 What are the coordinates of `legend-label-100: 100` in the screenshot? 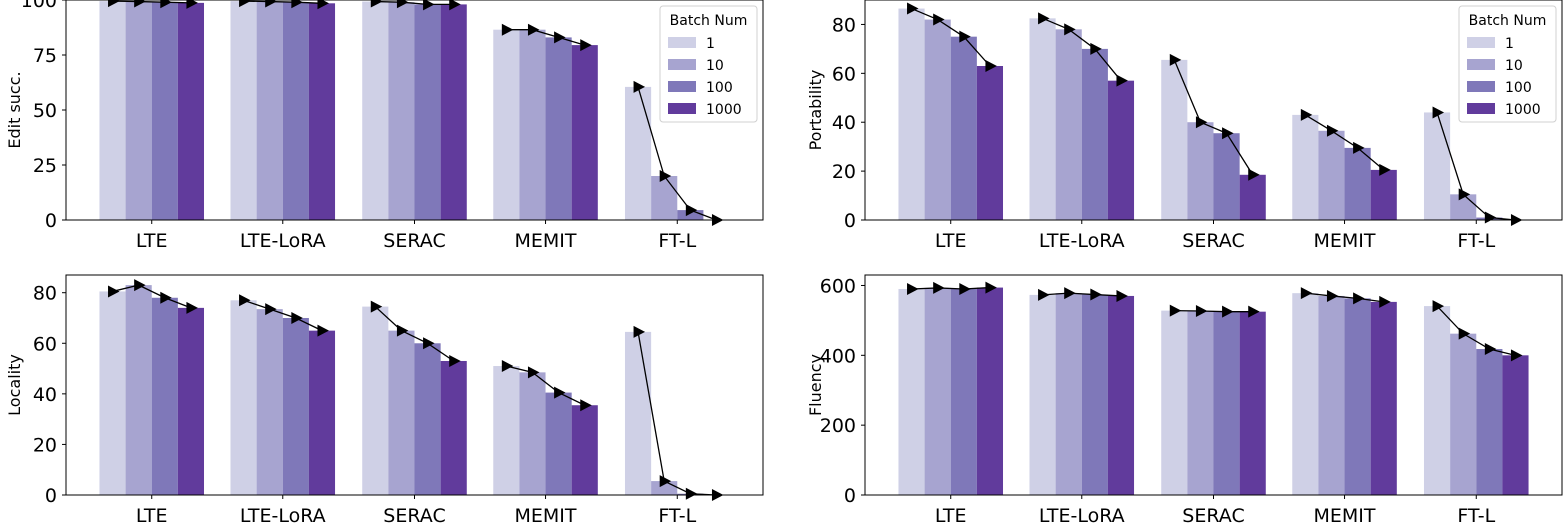 It's located at (1518, 88).